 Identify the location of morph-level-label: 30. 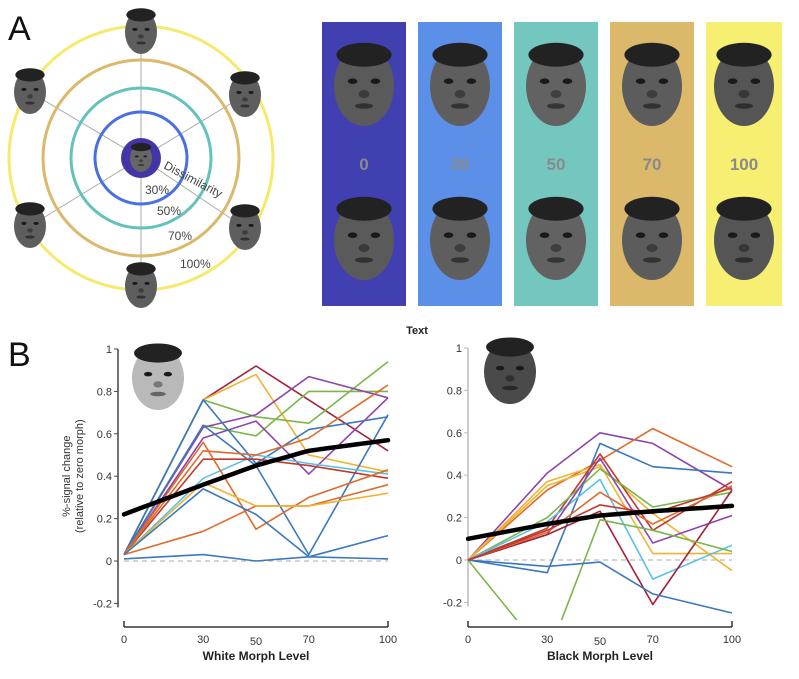
(460, 164).